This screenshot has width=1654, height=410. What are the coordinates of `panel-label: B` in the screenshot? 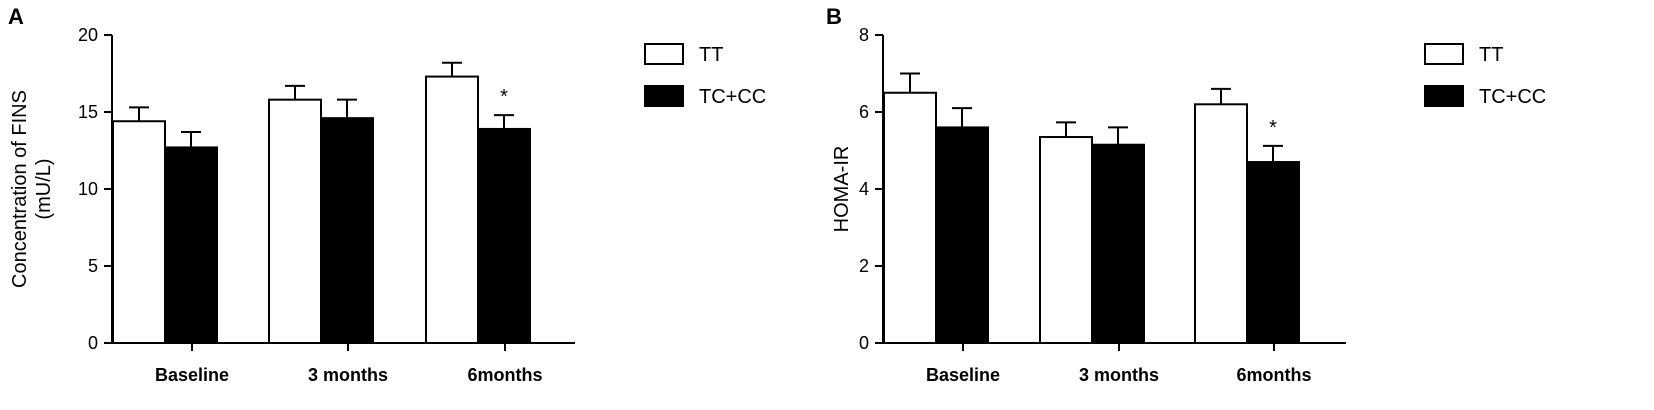 It's located at (834, 16).